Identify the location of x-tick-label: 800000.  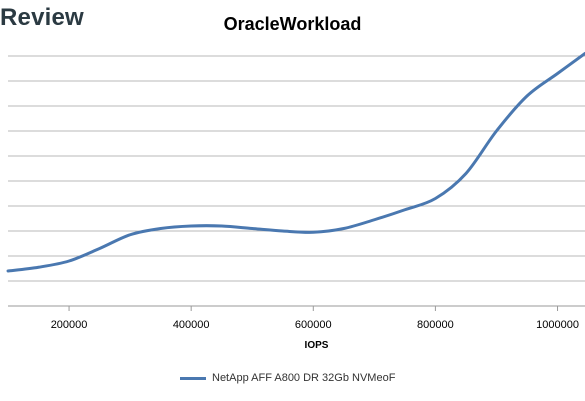
(435, 325).